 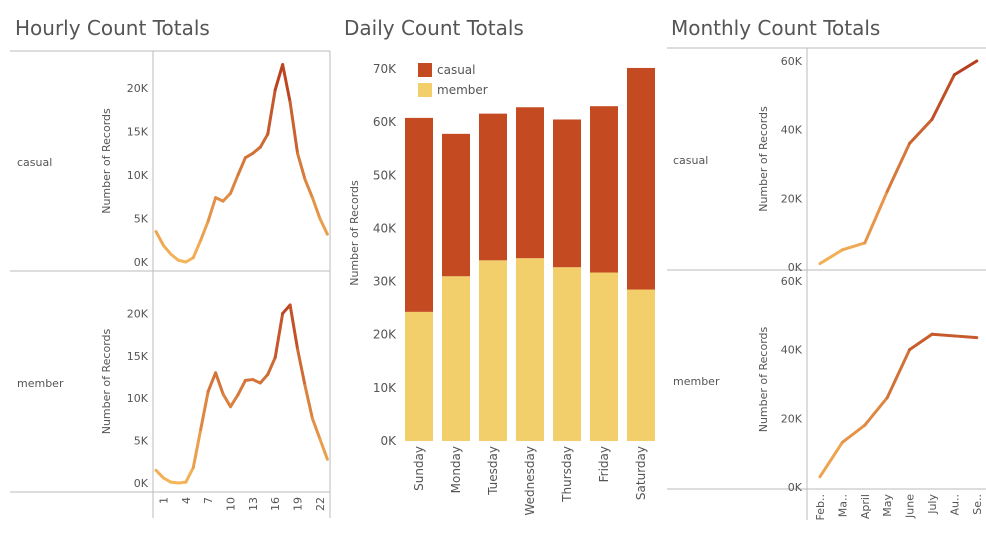 I want to click on hourly-y-axis-title: Number of Records, so click(x=106, y=381).